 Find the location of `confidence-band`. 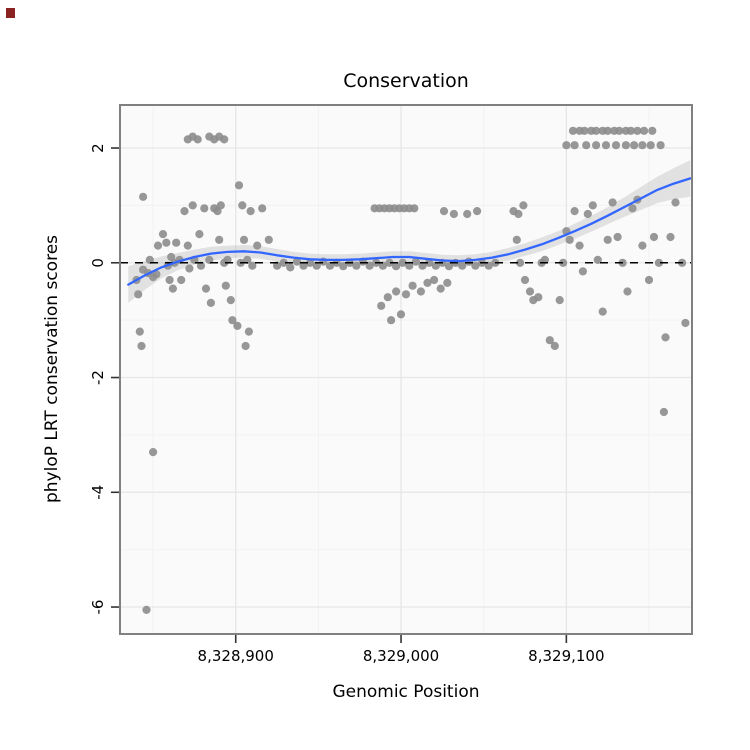

confidence-band is located at coordinates (409, 231).